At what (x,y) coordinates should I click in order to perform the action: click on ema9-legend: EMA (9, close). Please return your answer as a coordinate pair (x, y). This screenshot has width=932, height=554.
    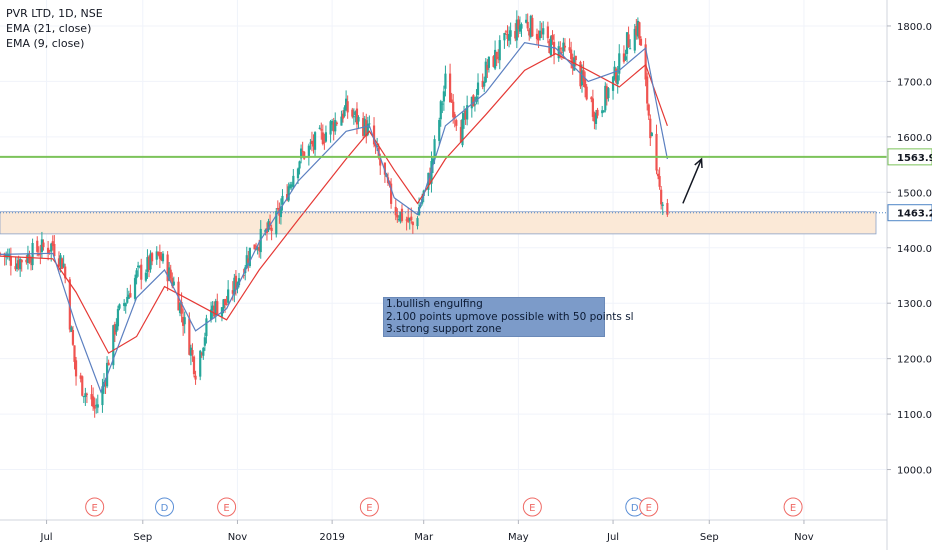
    Looking at the image, I should click on (45, 43).